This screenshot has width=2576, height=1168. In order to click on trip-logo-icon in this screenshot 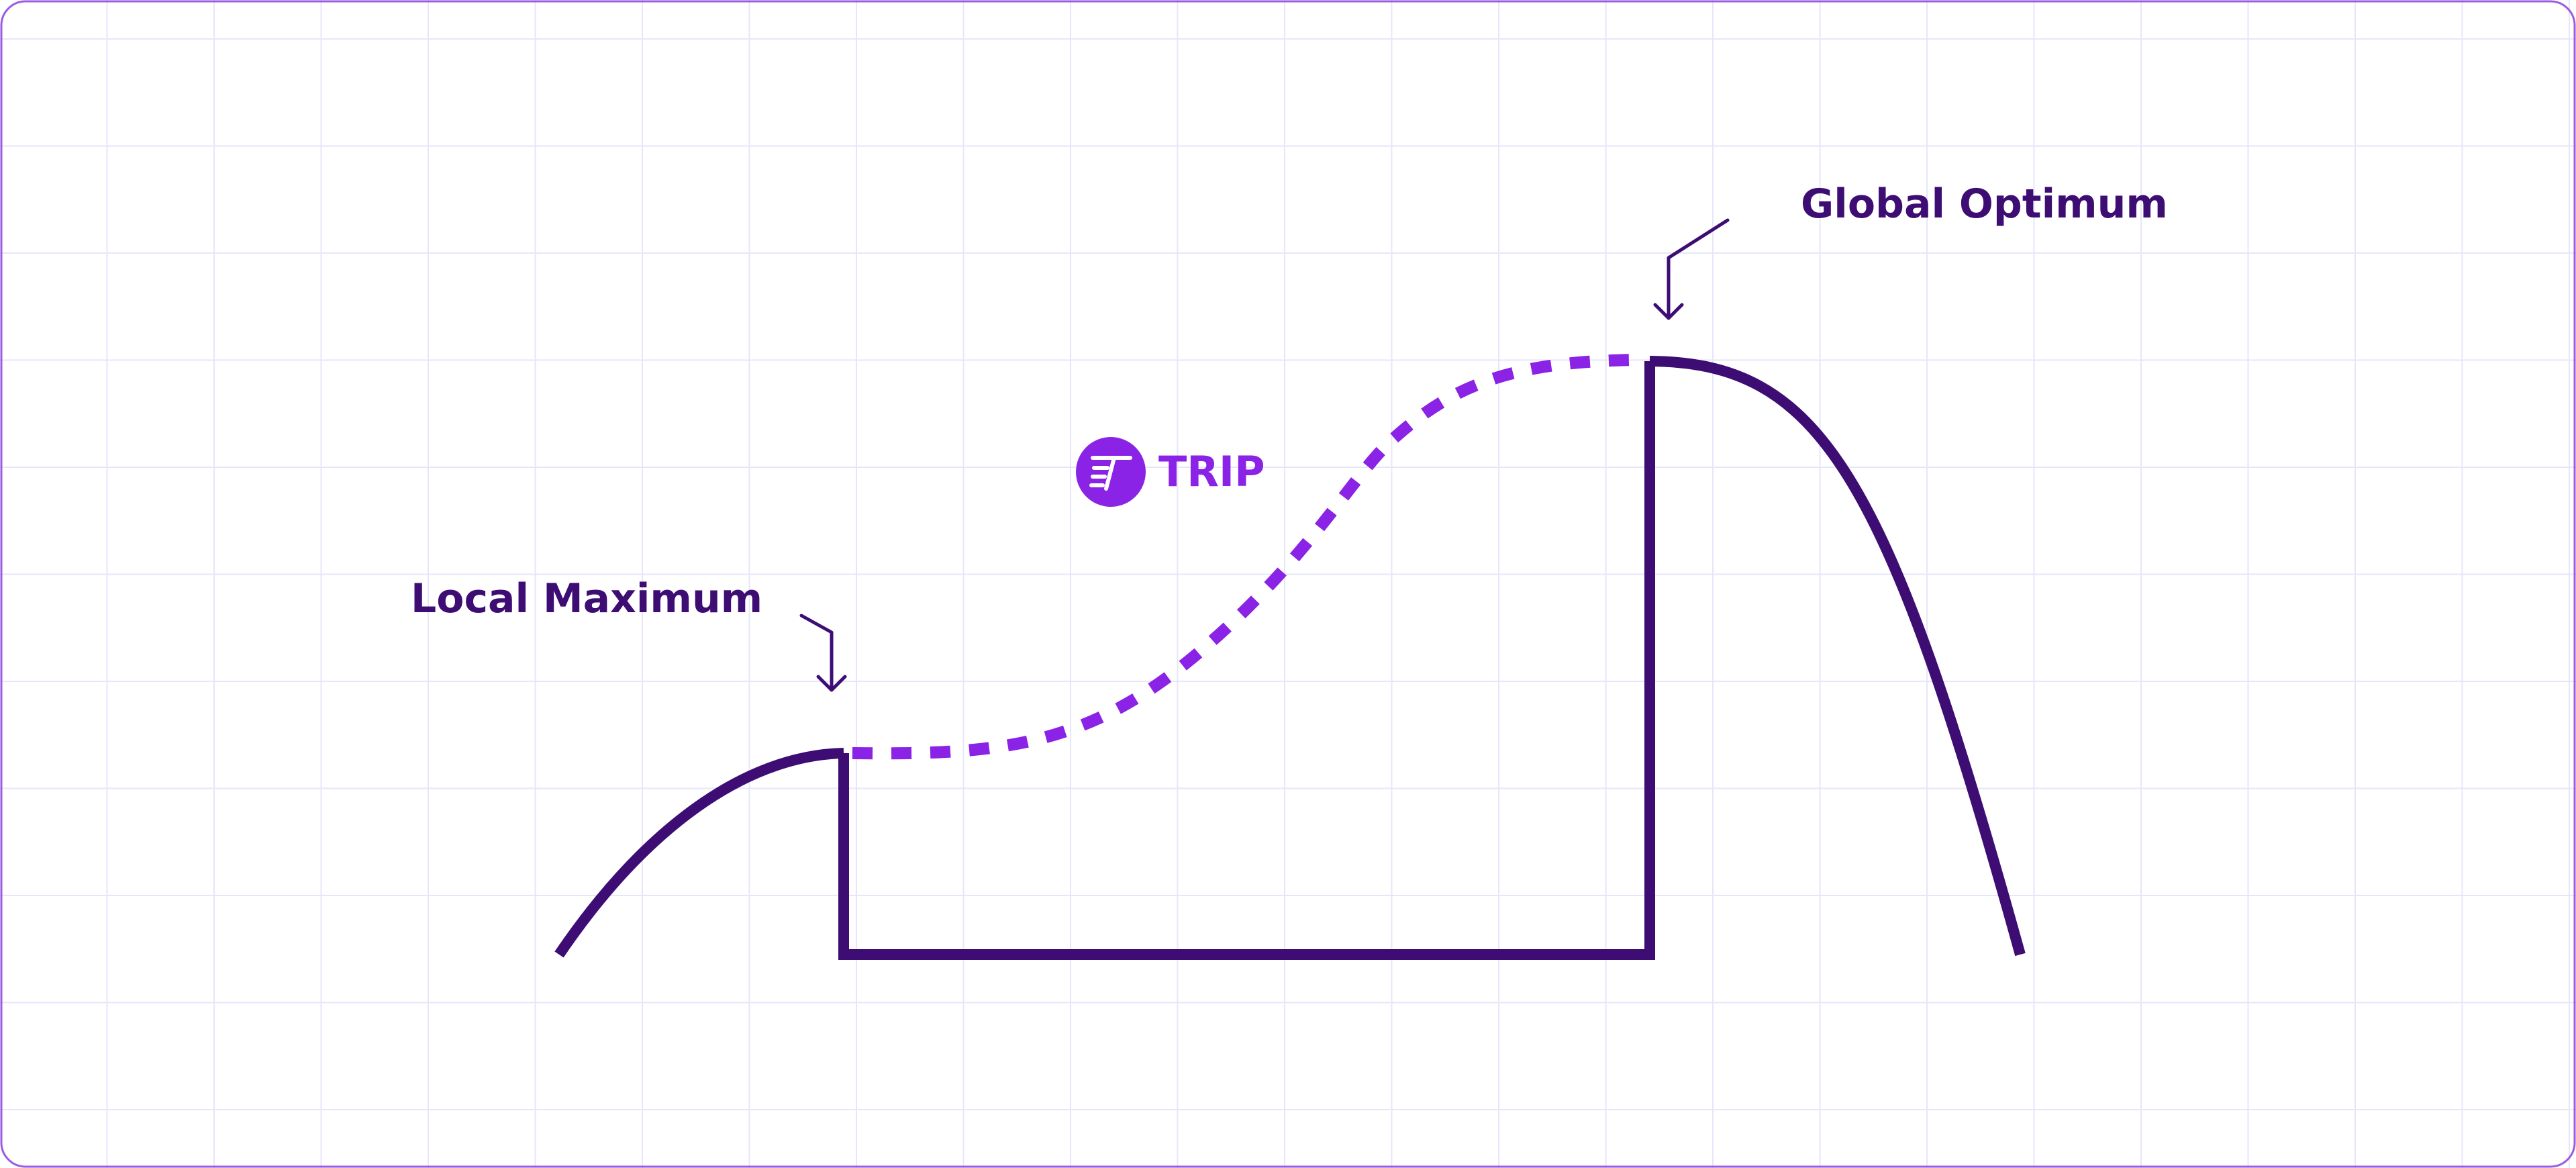, I will do `click(1111, 472)`.